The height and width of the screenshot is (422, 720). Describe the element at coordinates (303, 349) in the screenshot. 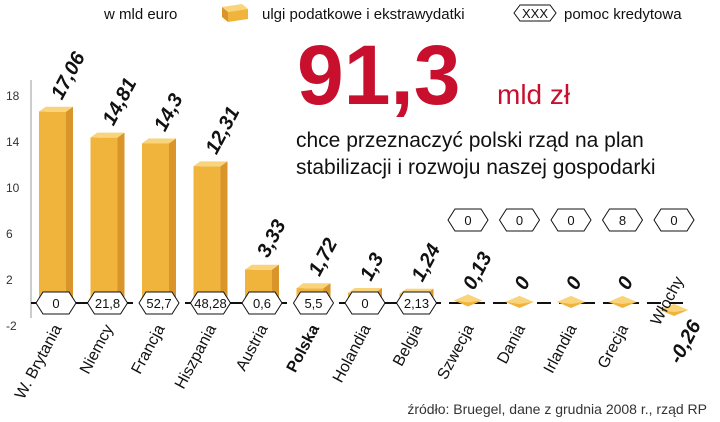

I see `category-label: Polska` at that location.